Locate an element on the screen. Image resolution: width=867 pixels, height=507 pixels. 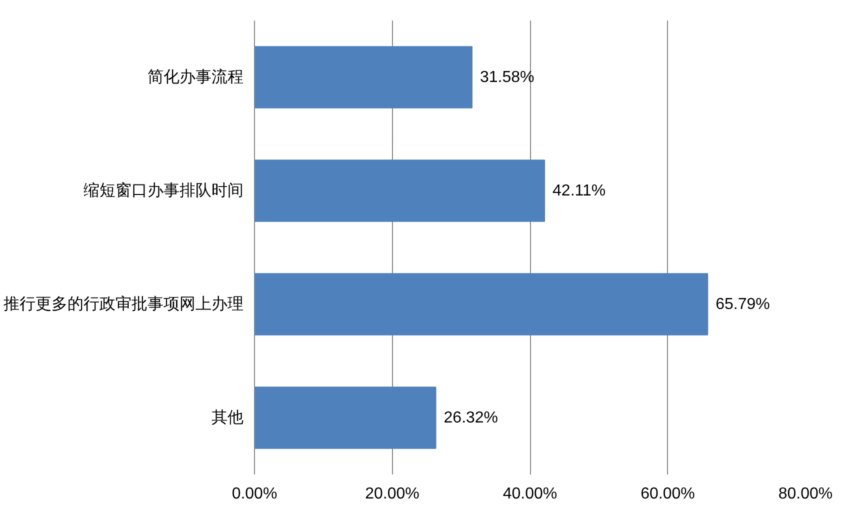
x-tick-label: 80.00% is located at coordinates (805, 494).